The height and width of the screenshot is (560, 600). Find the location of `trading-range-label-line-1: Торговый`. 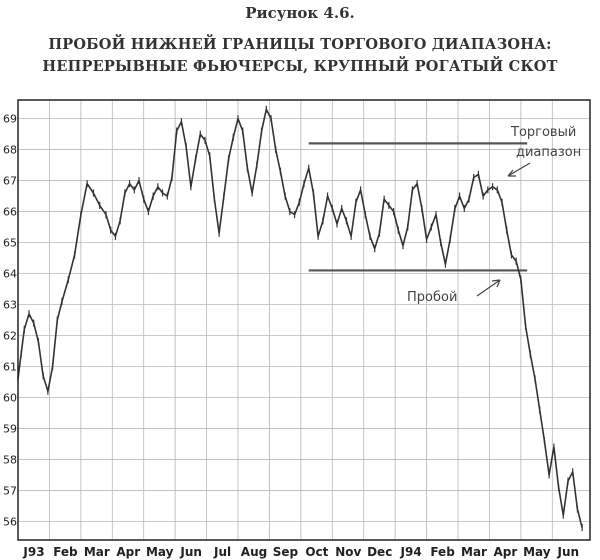

trading-range-label-line-1: Торговый is located at coordinates (543, 132).